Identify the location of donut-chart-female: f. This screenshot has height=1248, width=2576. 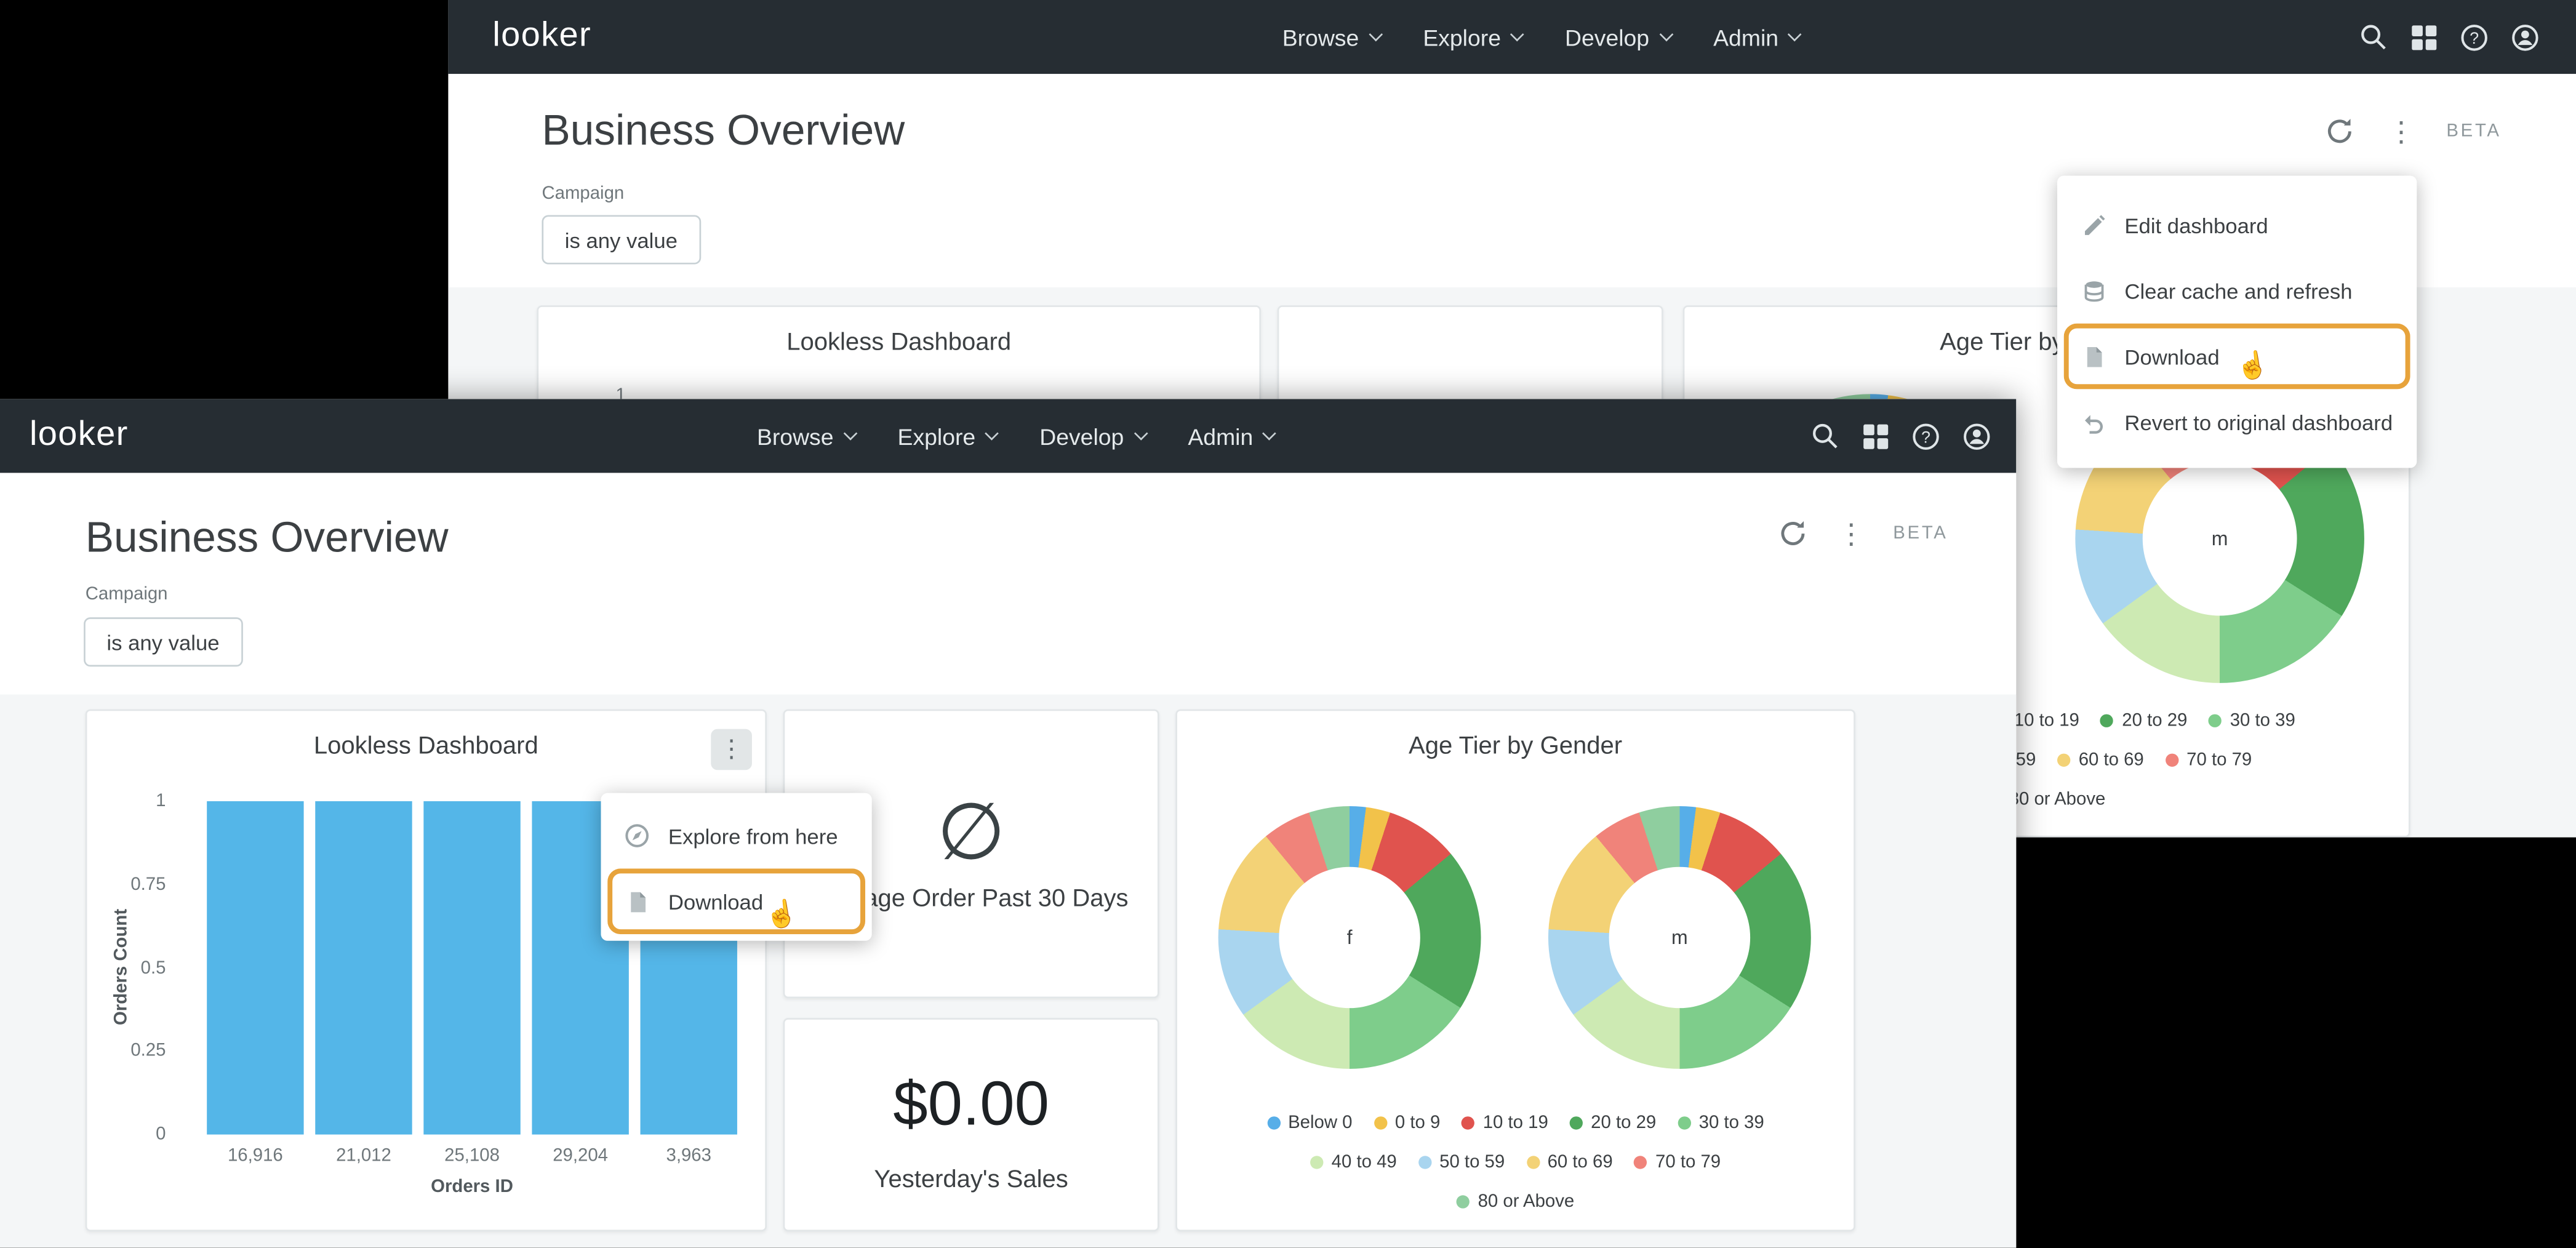
(1349, 937).